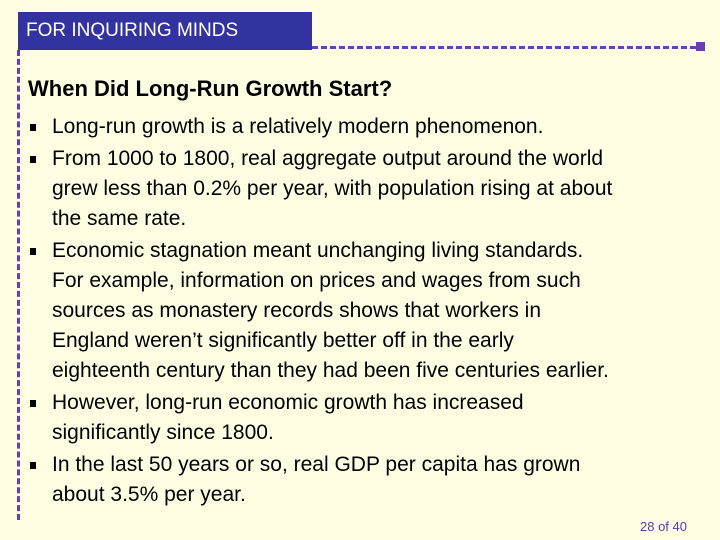  Describe the element at coordinates (18, 285) in the screenshot. I see `side-divider` at that location.